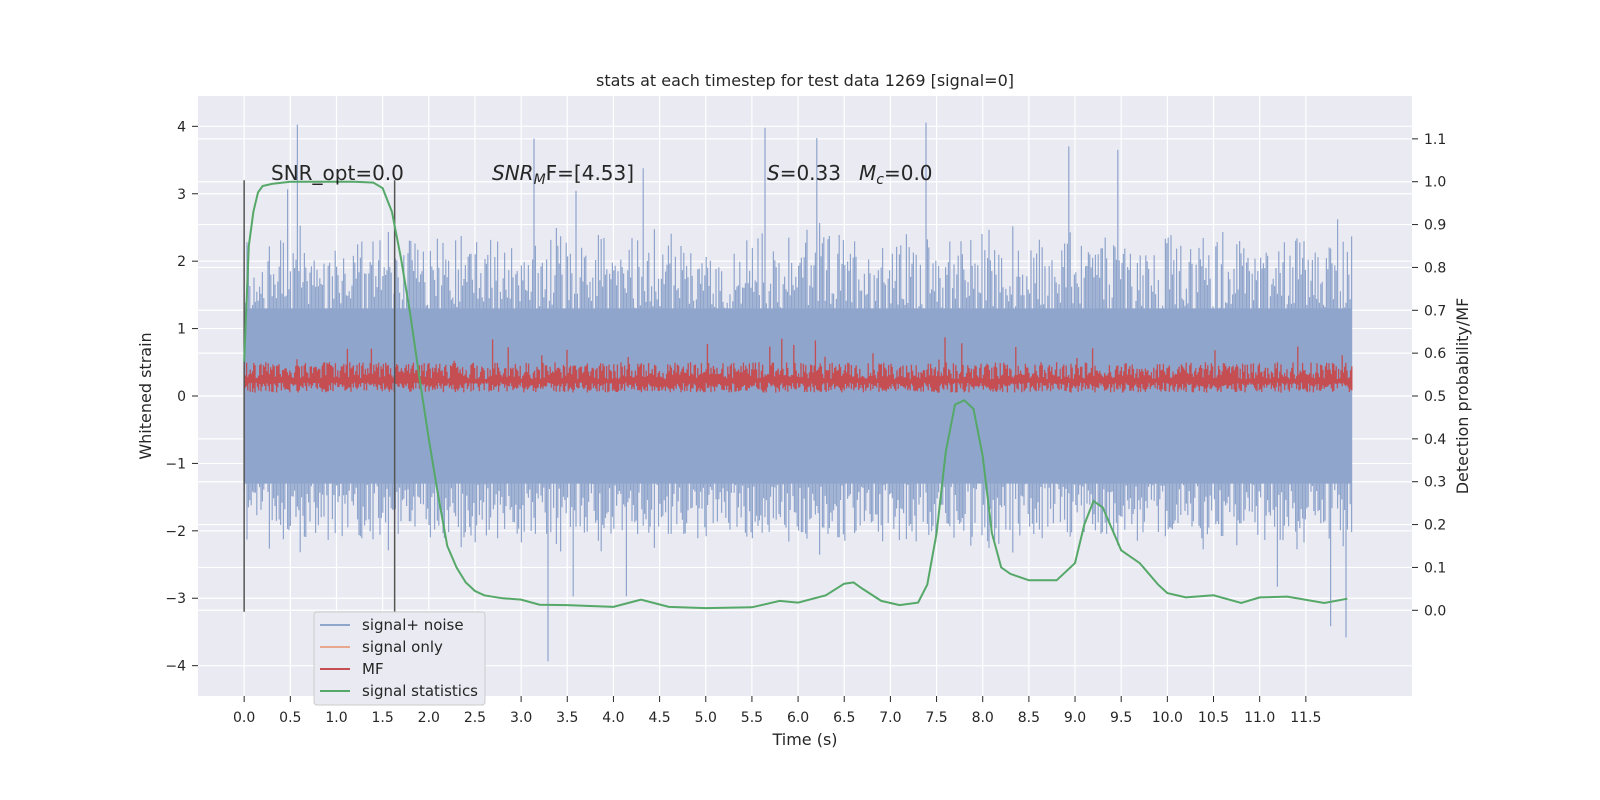 Image resolution: width=1600 pixels, height=800 pixels. Describe the element at coordinates (1435, 397) in the screenshot. I see `y-right-tick-label: 0.5` at that location.